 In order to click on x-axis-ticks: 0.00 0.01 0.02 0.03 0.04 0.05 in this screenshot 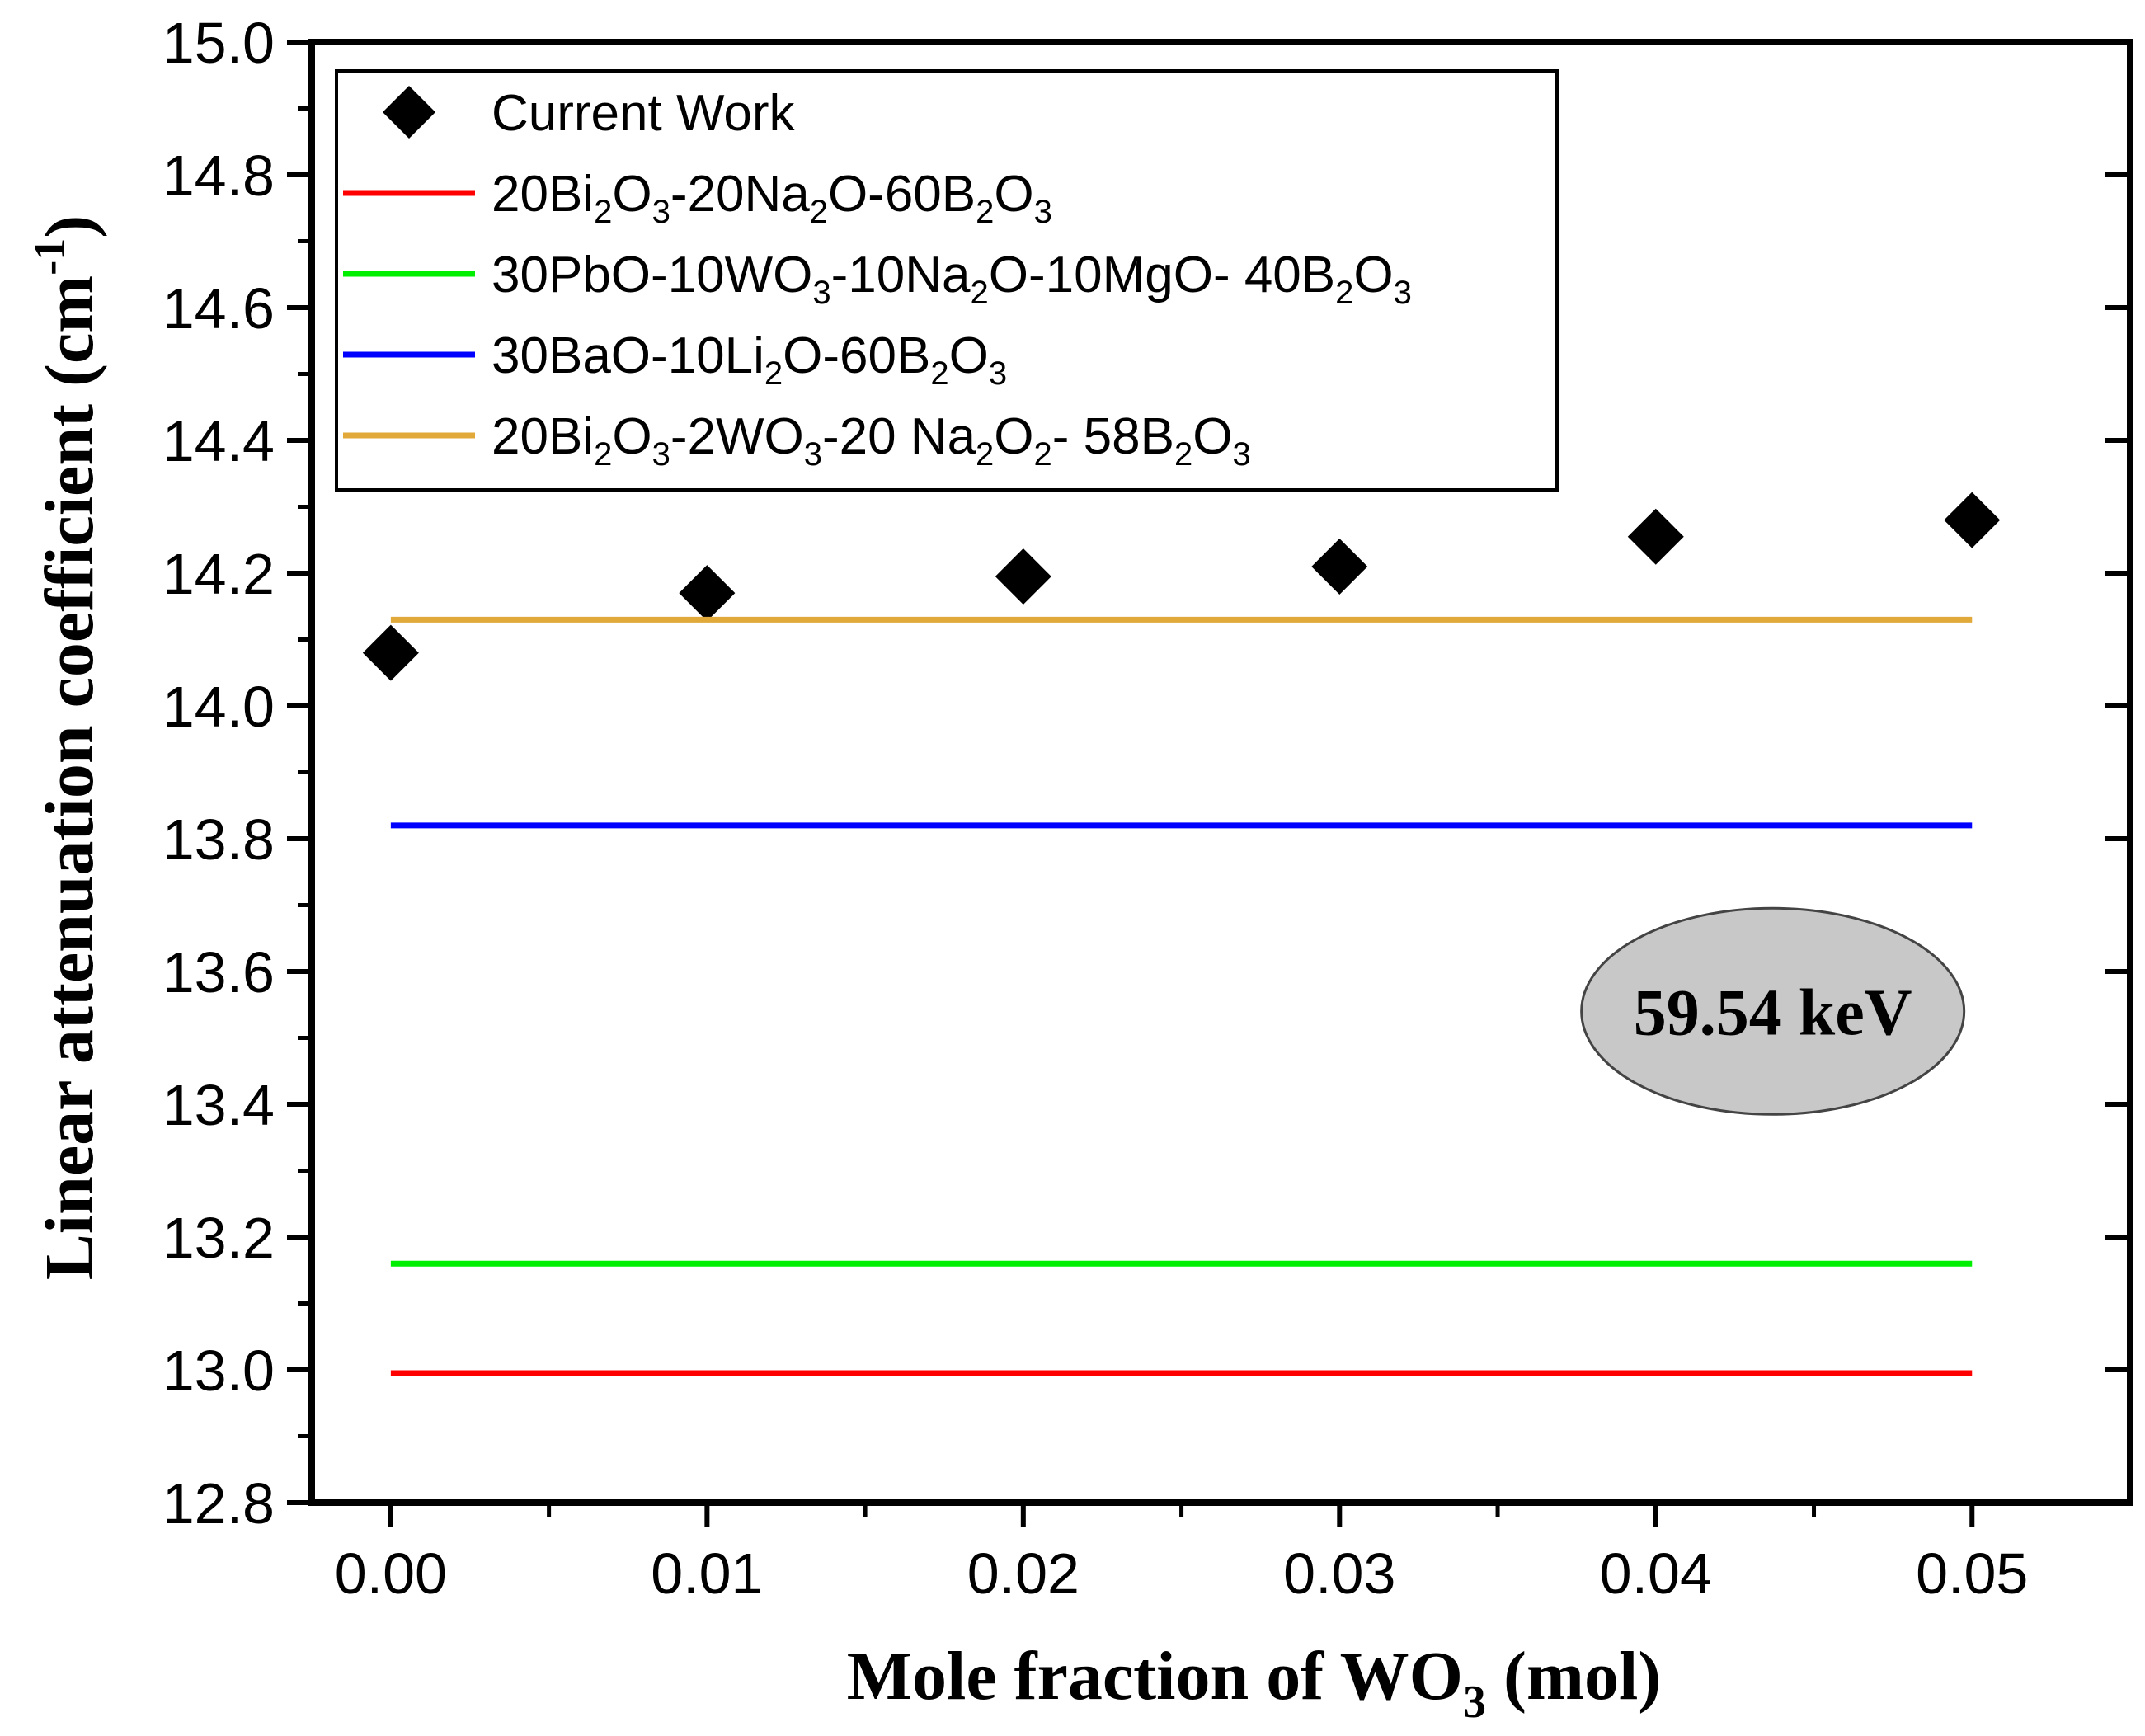, I will do `click(1181, 1554)`.